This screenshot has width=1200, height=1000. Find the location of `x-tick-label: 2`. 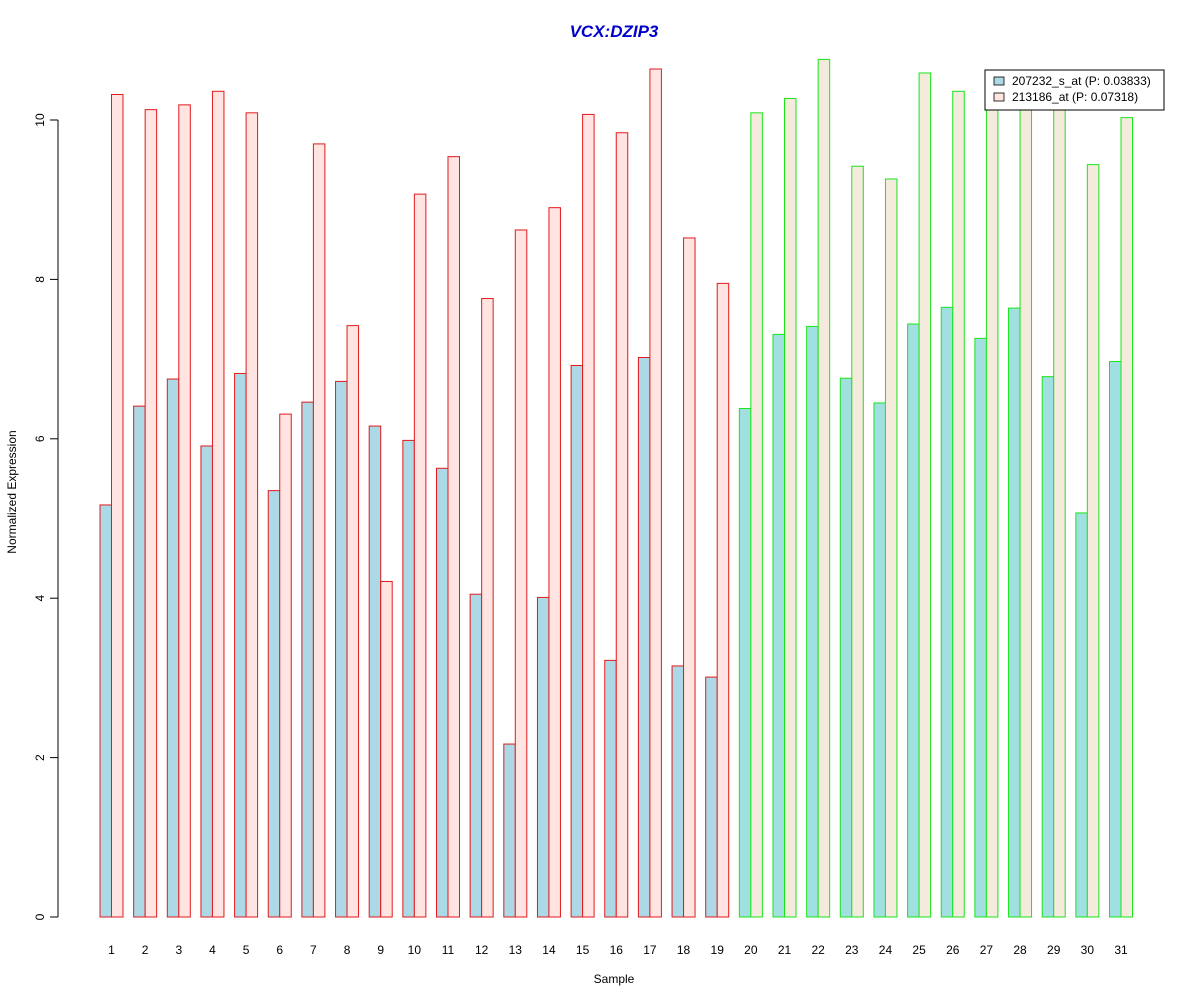

x-tick-label: 2 is located at coordinates (145, 950).